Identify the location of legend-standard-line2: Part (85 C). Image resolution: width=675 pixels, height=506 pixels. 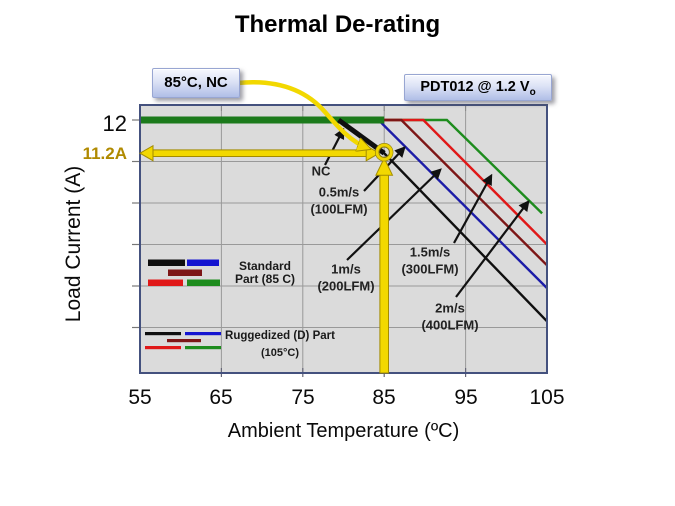
(265, 279).